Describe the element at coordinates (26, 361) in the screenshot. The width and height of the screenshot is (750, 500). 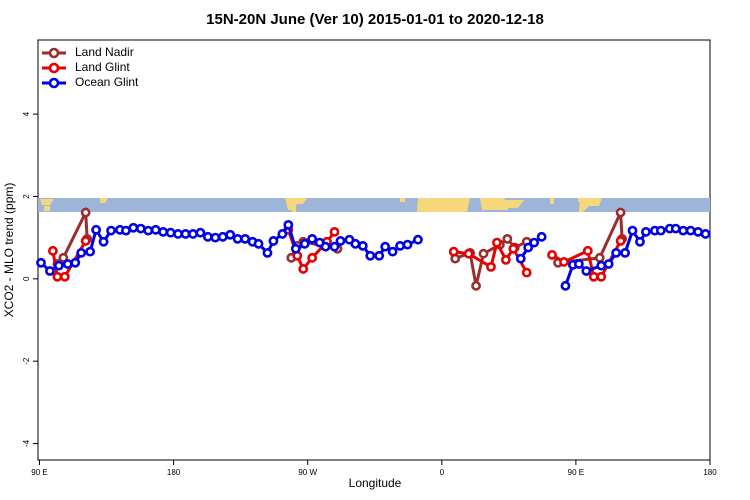
I see `y-tick-label: -2` at that location.